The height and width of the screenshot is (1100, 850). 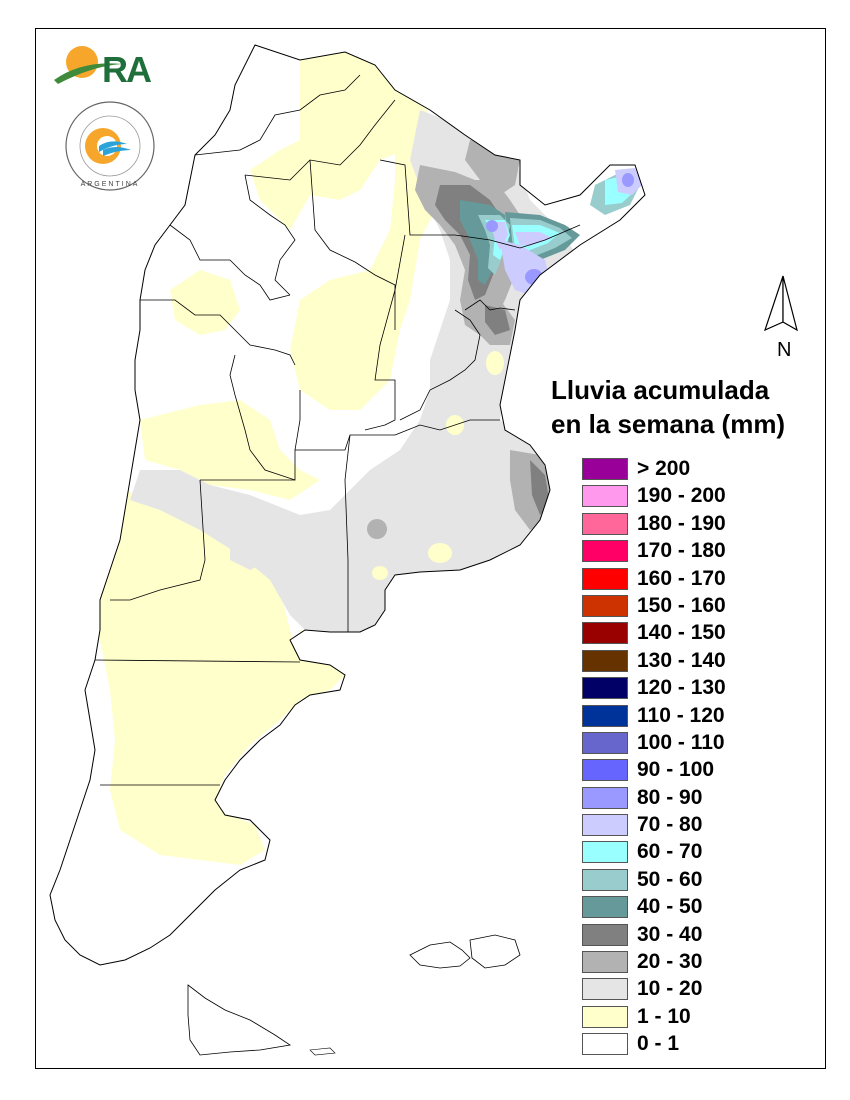 I want to click on legend-label: 40 - 50, so click(x=670, y=907).